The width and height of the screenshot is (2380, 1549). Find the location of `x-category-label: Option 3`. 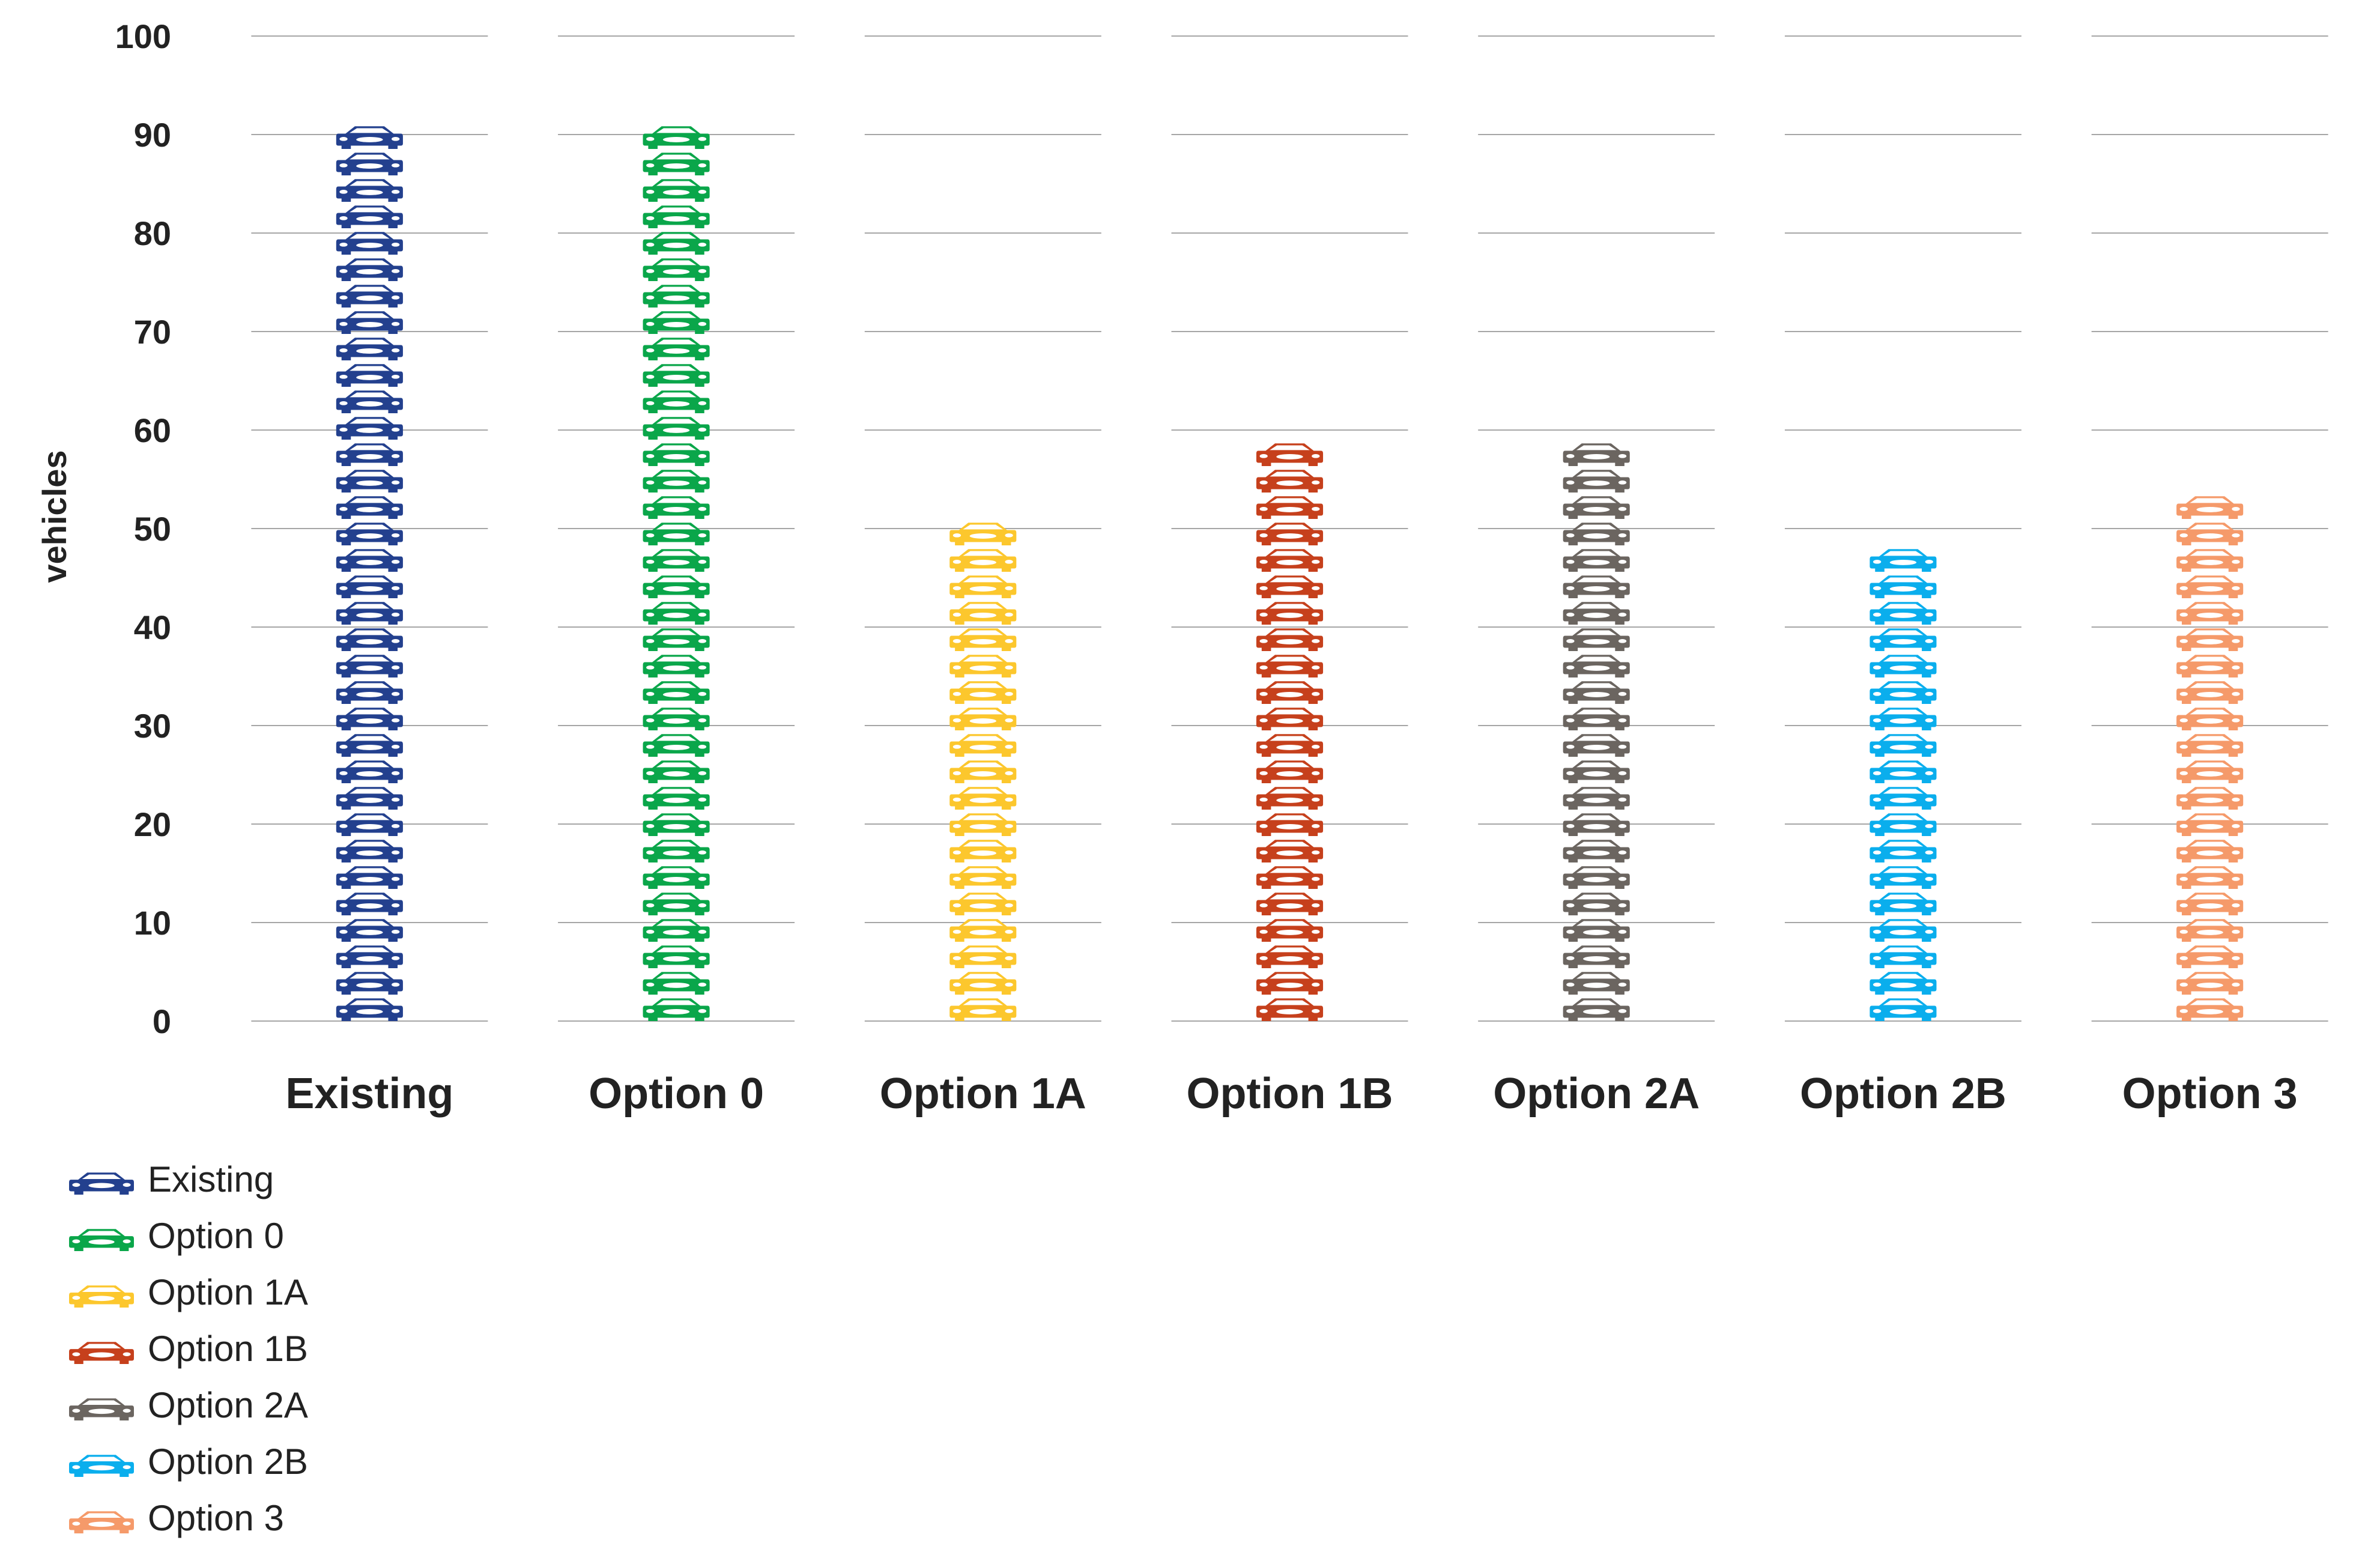

x-category-label: Option 3 is located at coordinates (2210, 1094).